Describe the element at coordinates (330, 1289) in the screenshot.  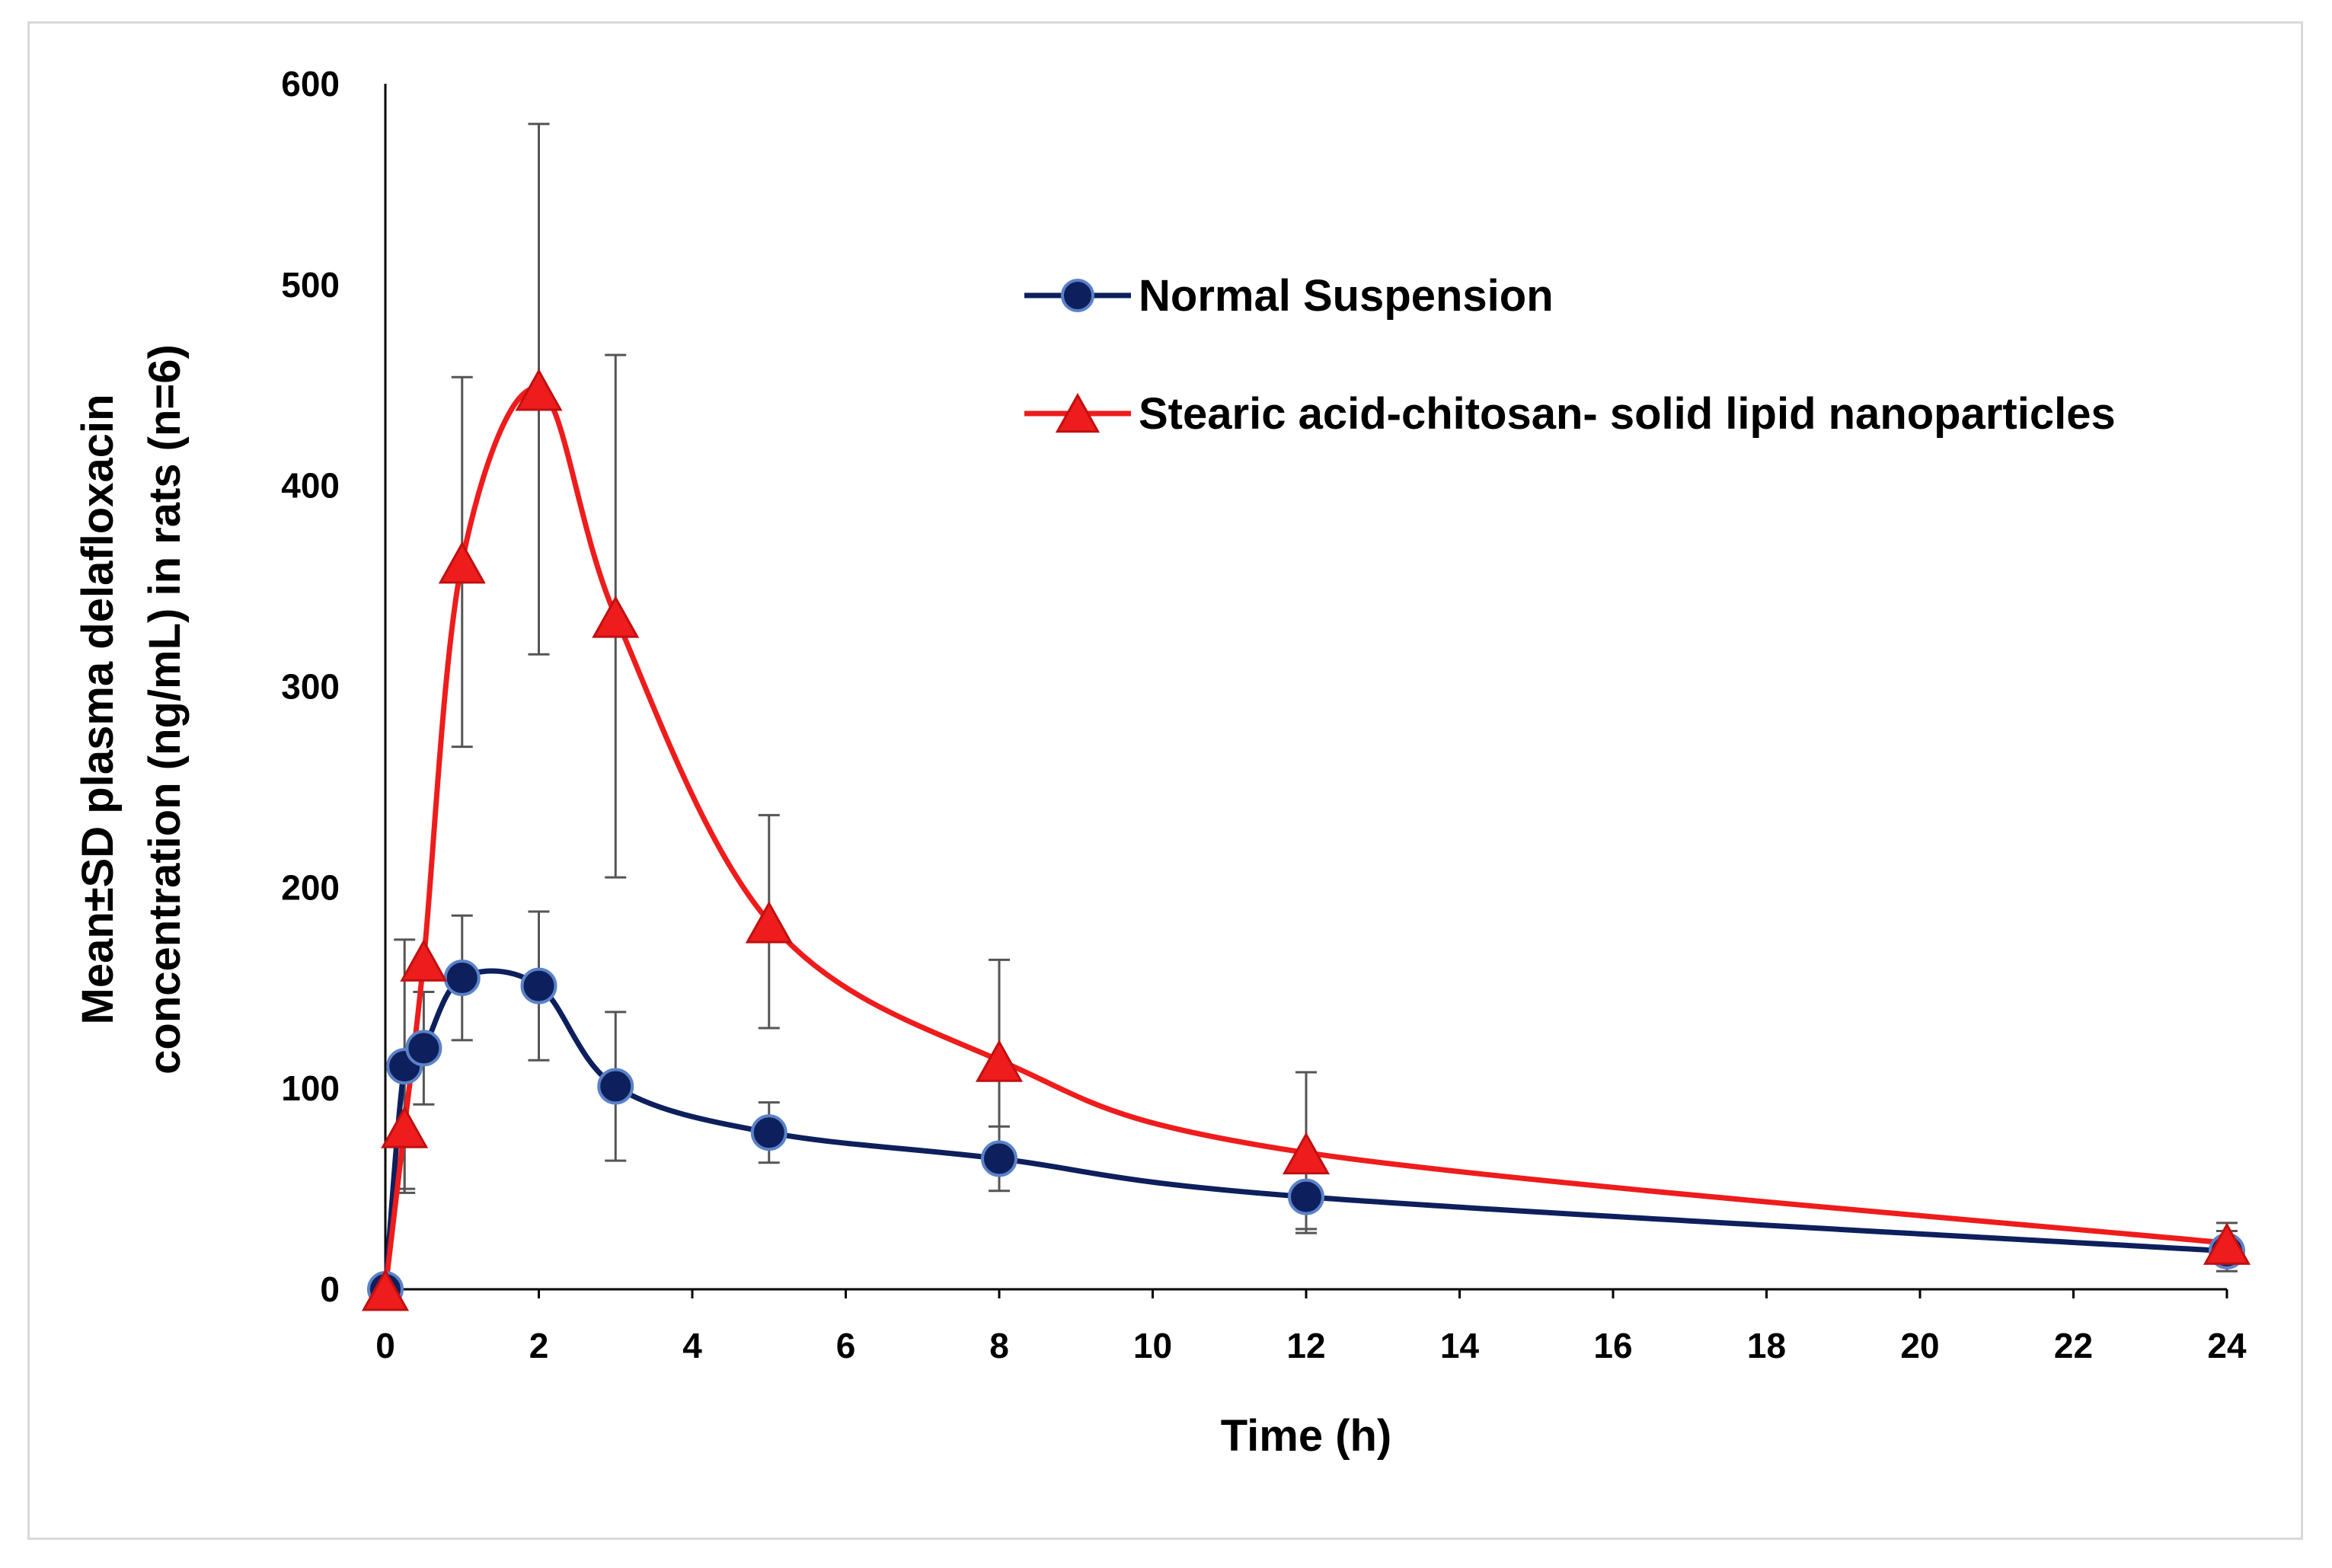
I see `y-tick-label: 0` at that location.